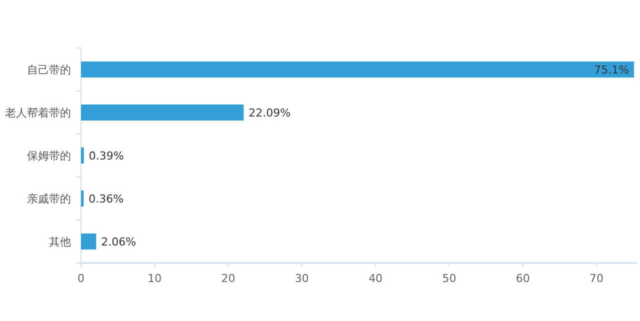  What do you see at coordinates (60, 242) in the screenshot?
I see `y-tick-label: 其他` at bounding box center [60, 242].